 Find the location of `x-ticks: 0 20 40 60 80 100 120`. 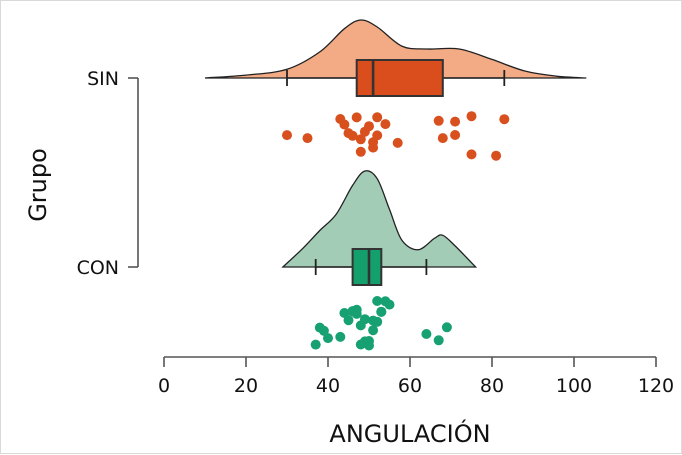

x-ticks: 0 20 40 60 80 100 120 is located at coordinates (416, 377).